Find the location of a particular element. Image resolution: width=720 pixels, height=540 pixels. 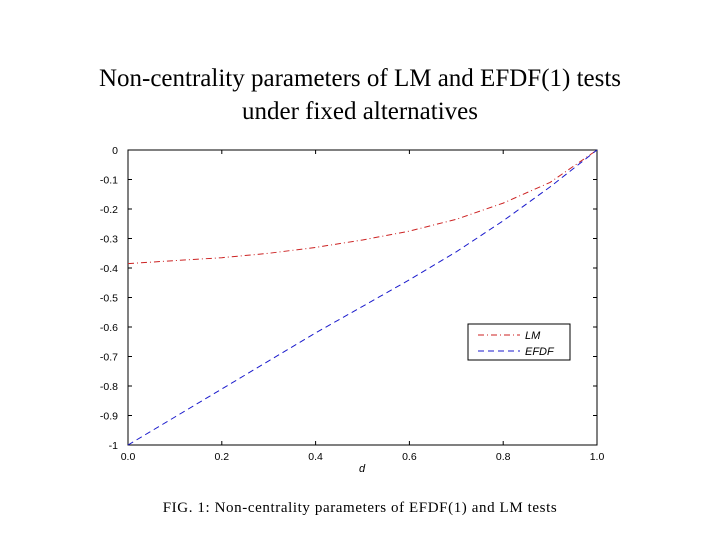

y-tick-label: -0.6 is located at coordinates (109, 328).